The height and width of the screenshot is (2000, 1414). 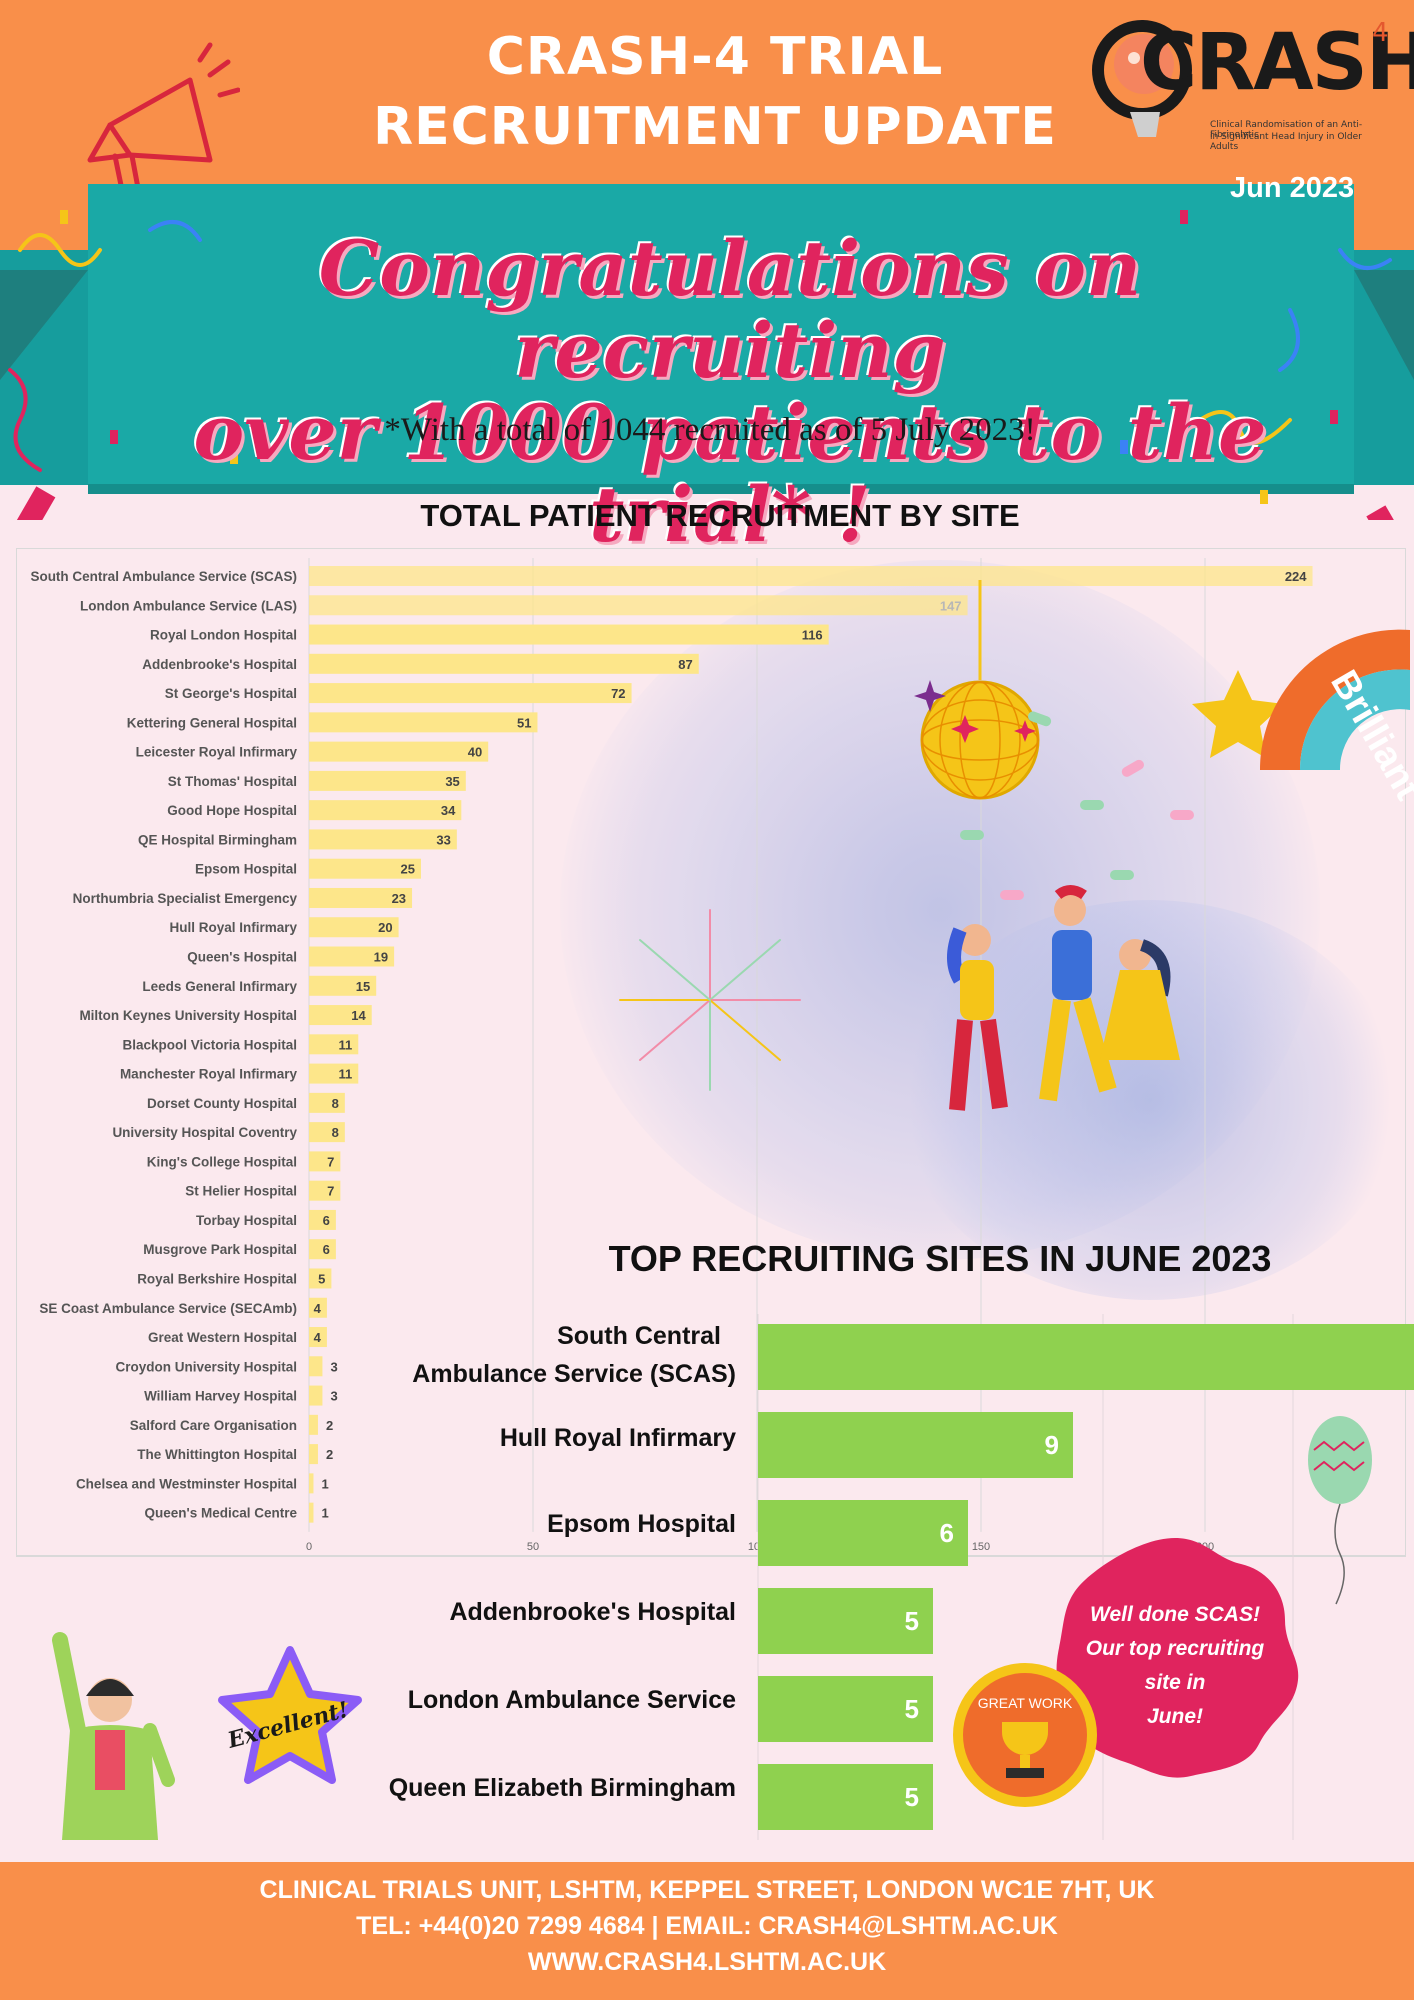 What do you see at coordinates (524, 722) in the screenshot?
I see `data-label: 51` at bounding box center [524, 722].